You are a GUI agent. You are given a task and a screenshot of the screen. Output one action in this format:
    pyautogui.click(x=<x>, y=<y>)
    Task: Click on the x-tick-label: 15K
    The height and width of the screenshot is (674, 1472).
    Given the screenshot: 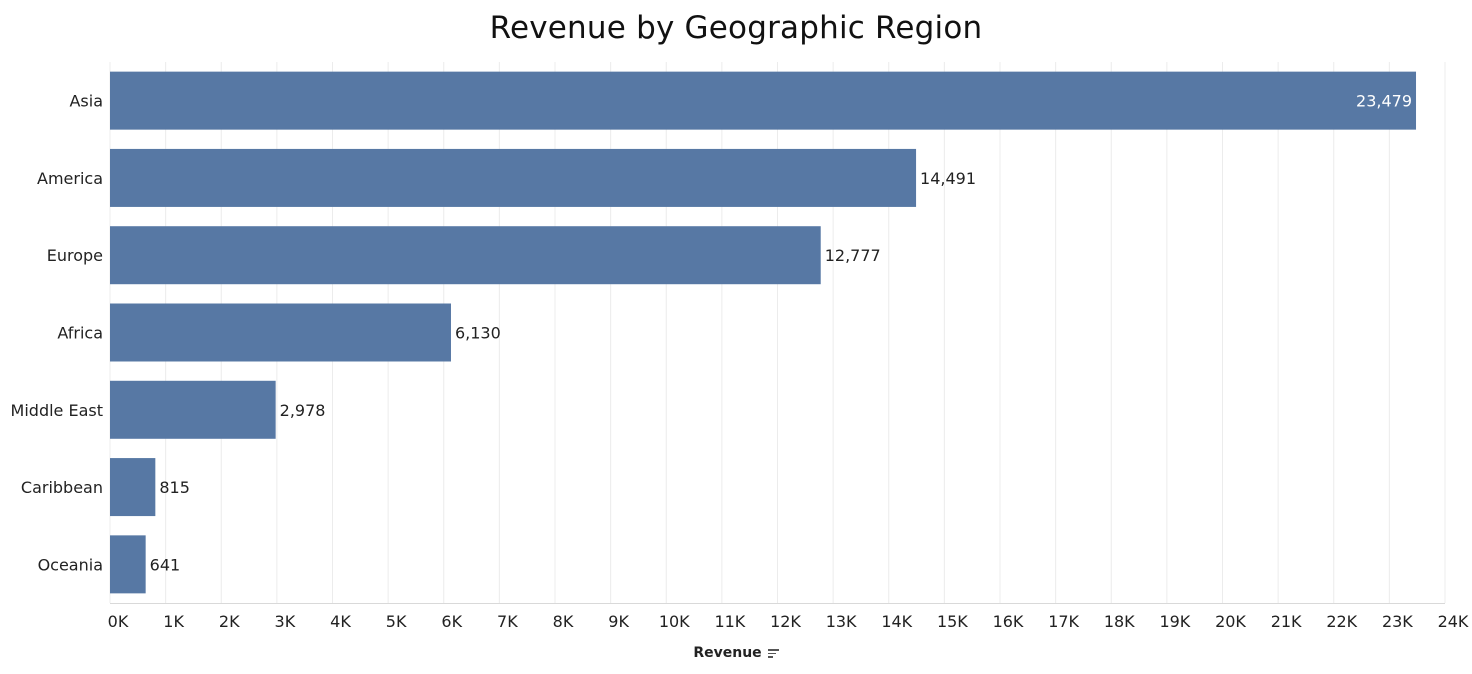 What is the action you would take?
    pyautogui.click(x=952, y=621)
    